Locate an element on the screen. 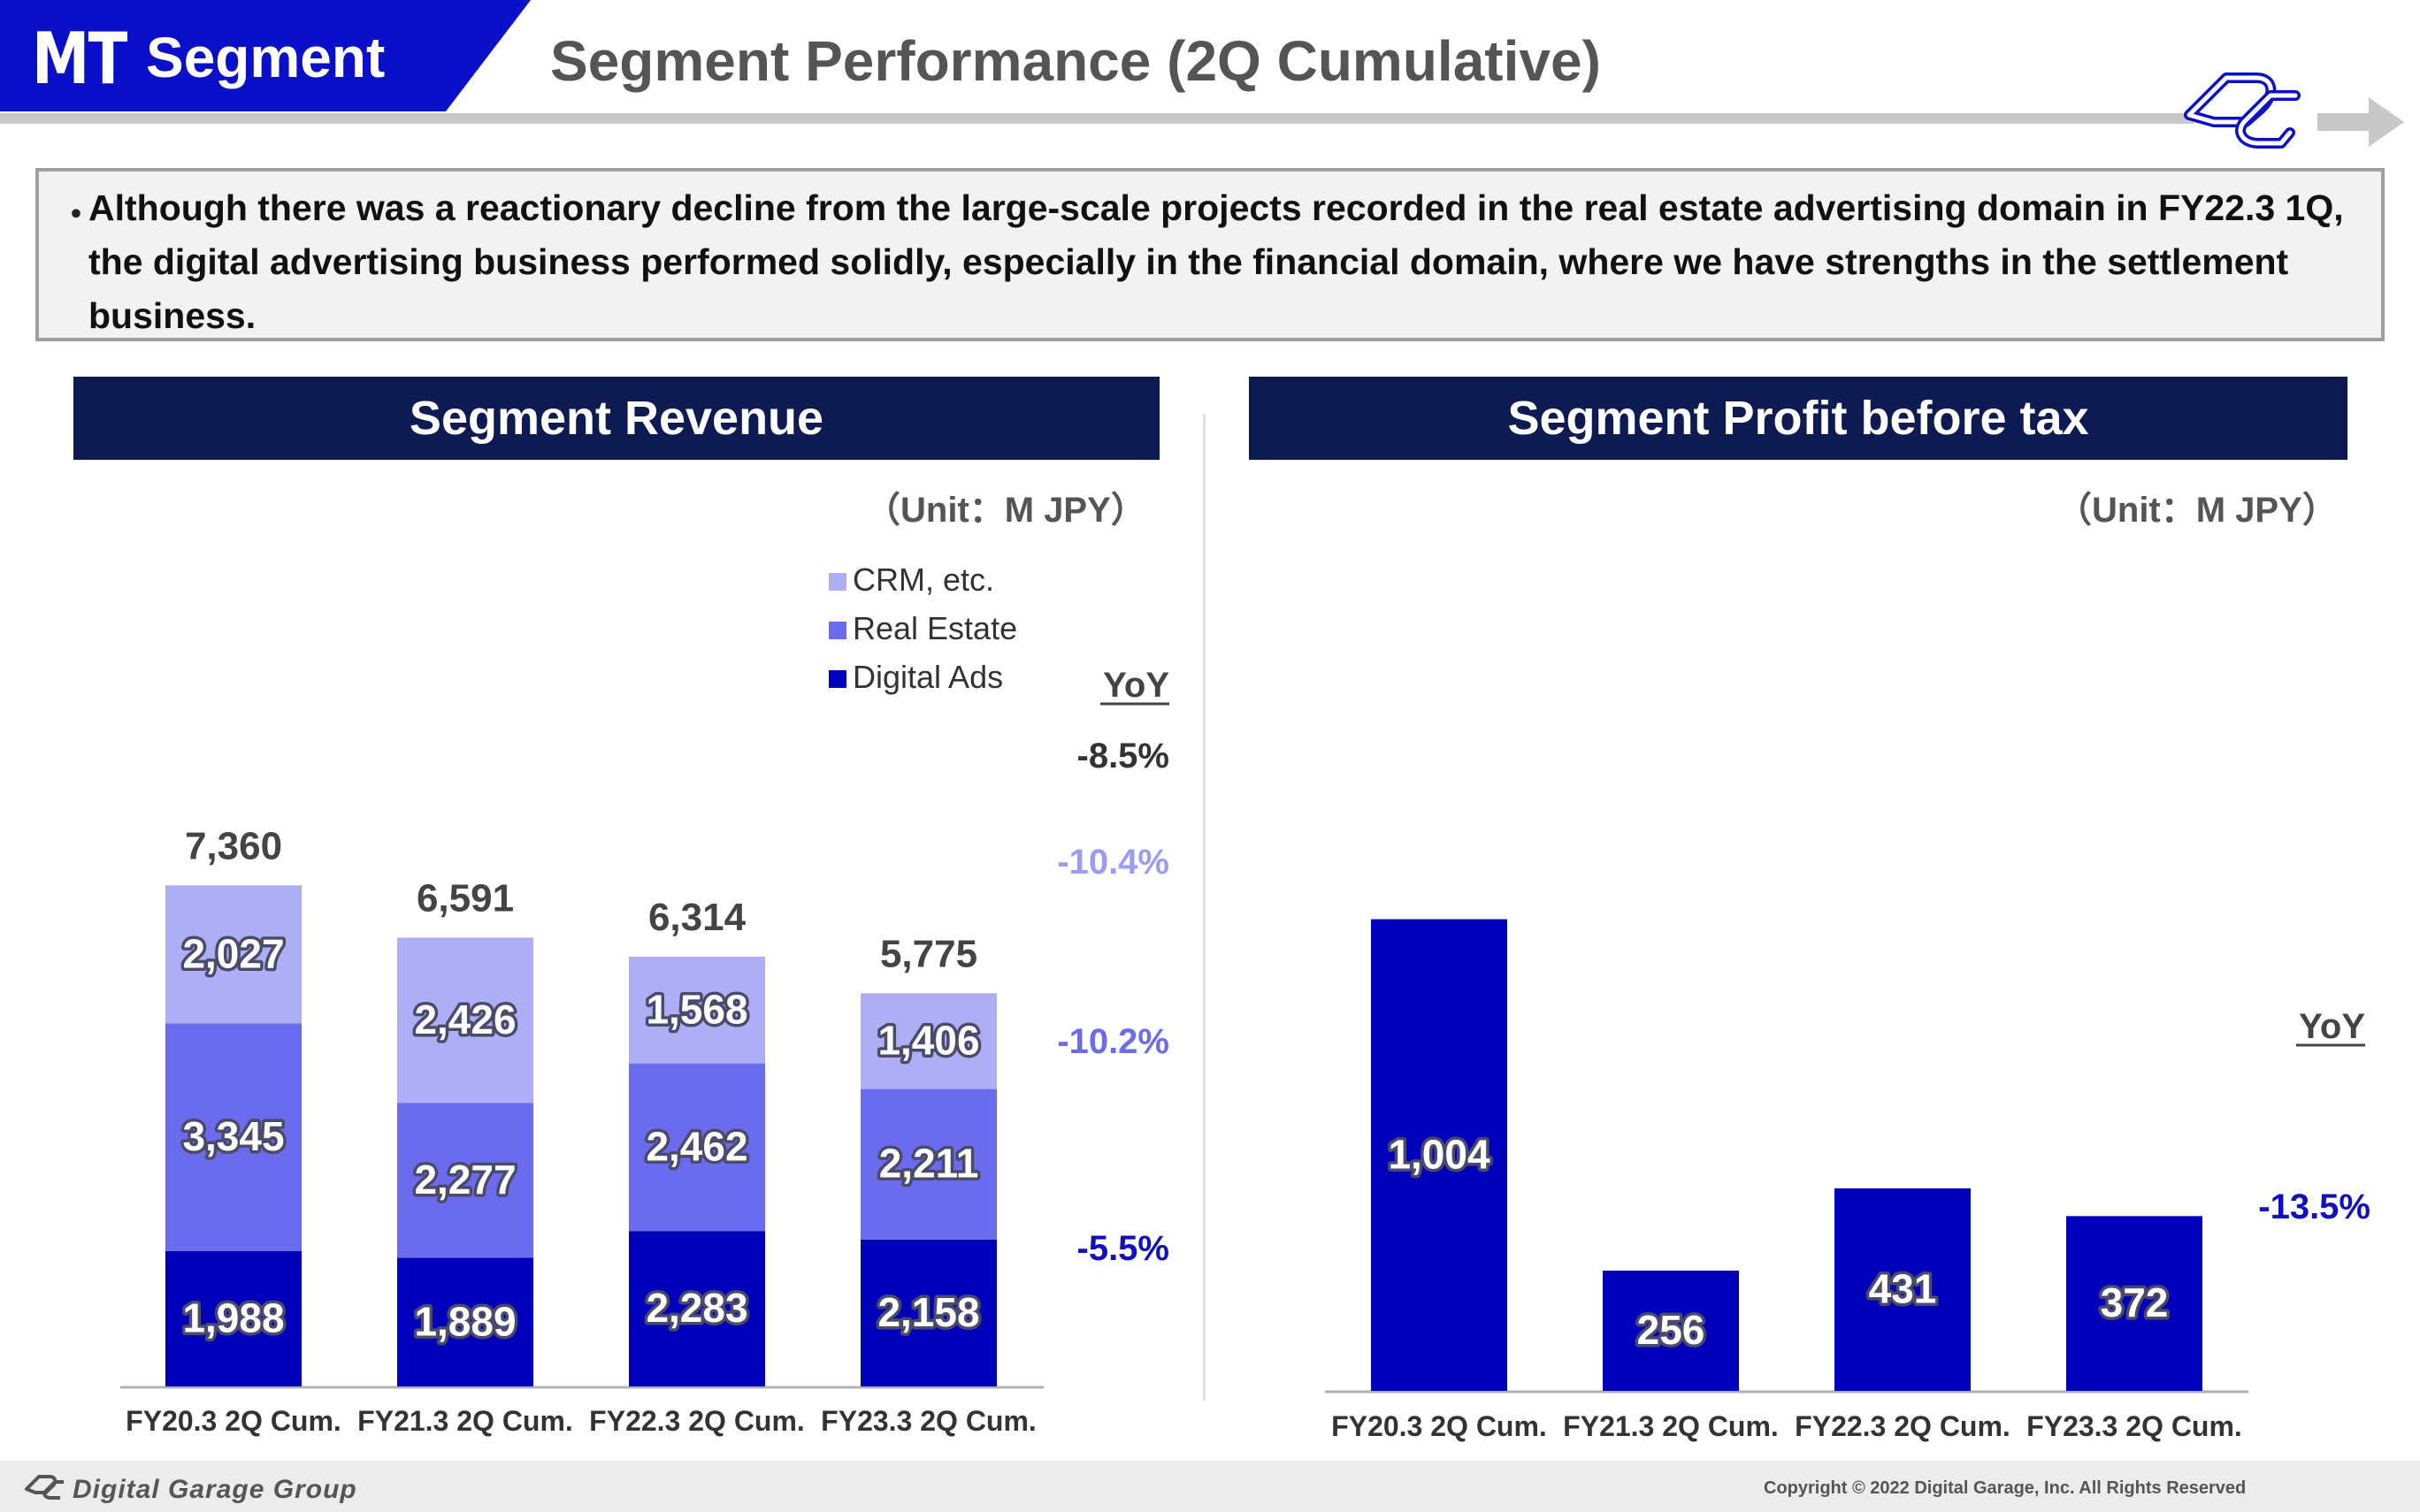  footer-logo-icon is located at coordinates (45, 1487).